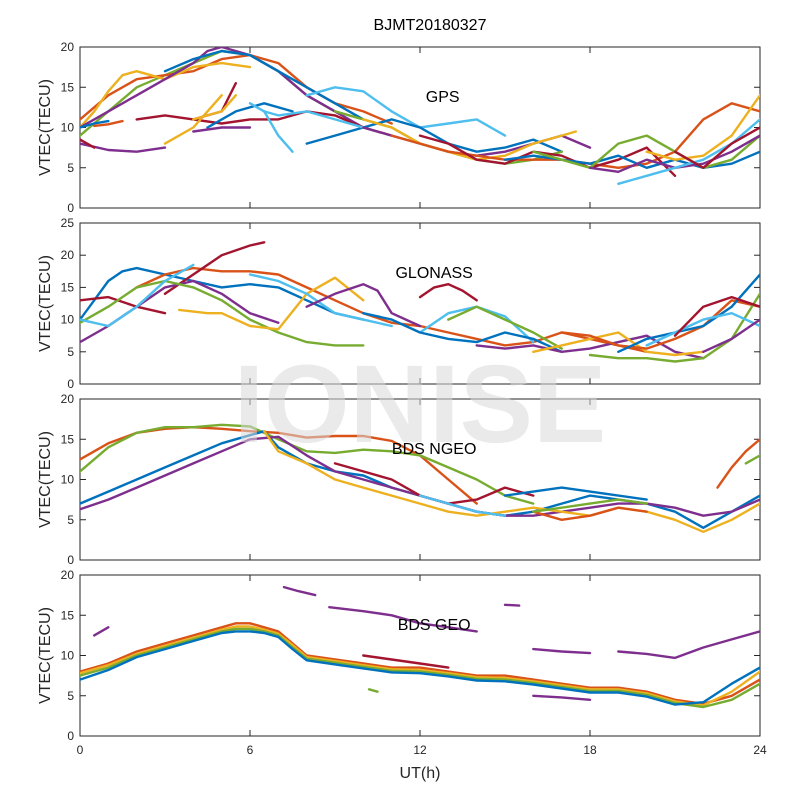 This screenshot has width=800, height=800. I want to click on panel-label: BDS GEO, so click(434, 625).